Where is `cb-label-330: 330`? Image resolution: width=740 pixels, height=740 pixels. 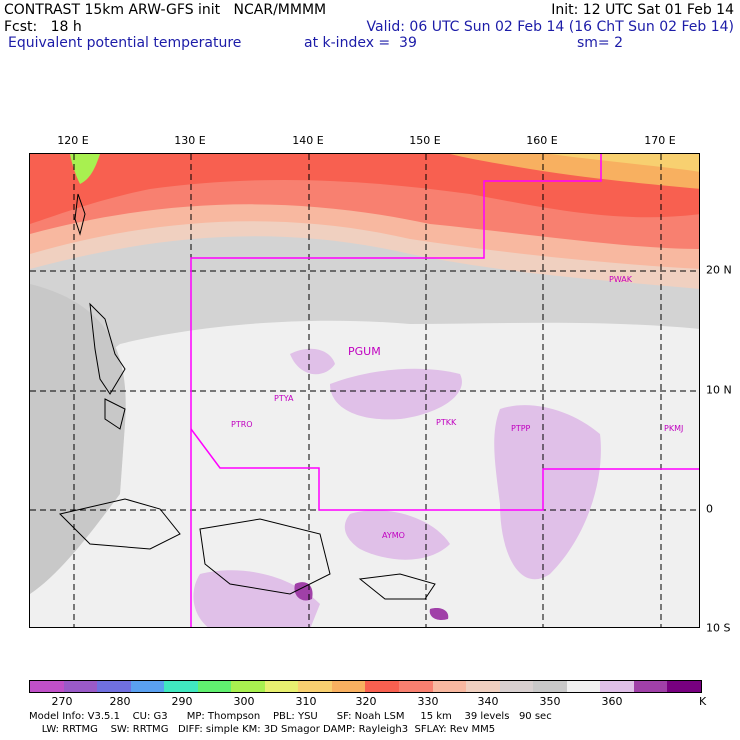 cb-label-330: 330 is located at coordinates (428, 701).